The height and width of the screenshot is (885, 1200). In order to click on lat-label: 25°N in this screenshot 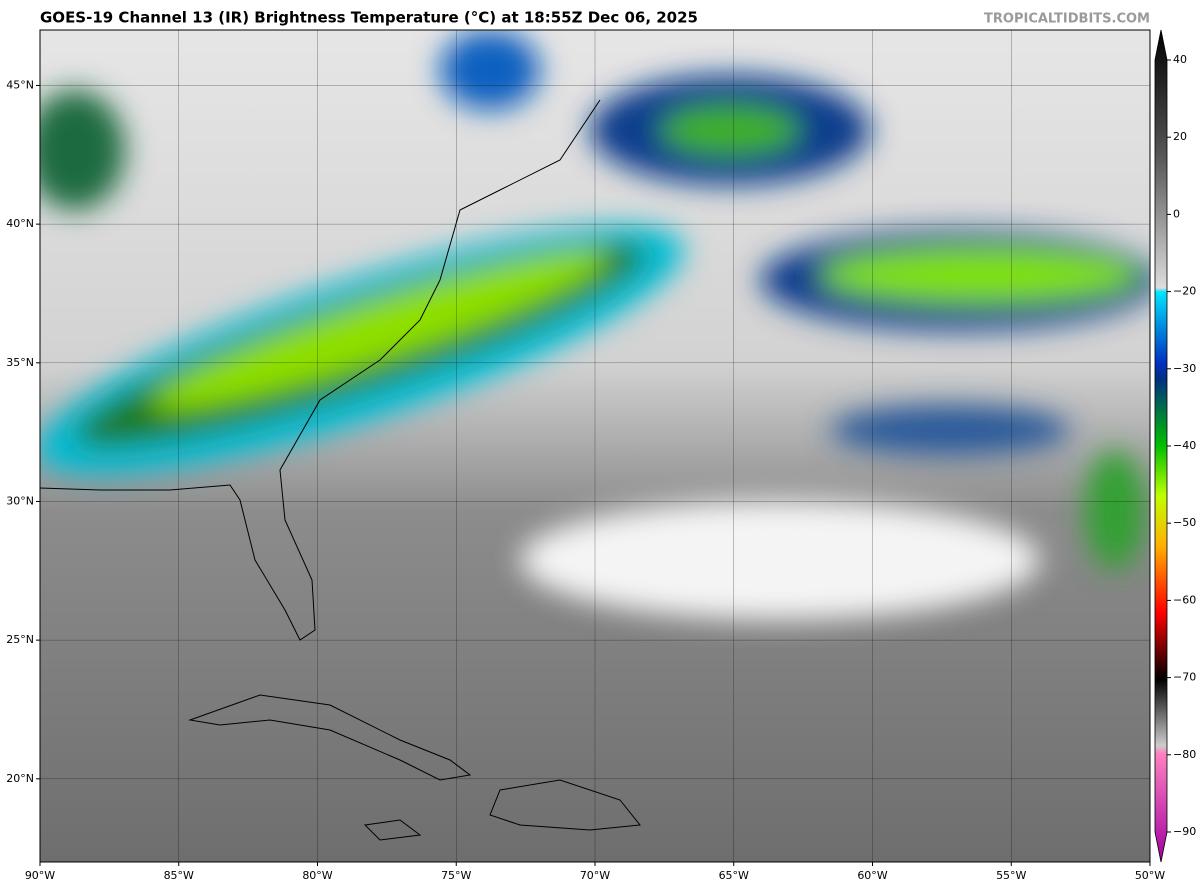, I will do `click(20, 639)`.